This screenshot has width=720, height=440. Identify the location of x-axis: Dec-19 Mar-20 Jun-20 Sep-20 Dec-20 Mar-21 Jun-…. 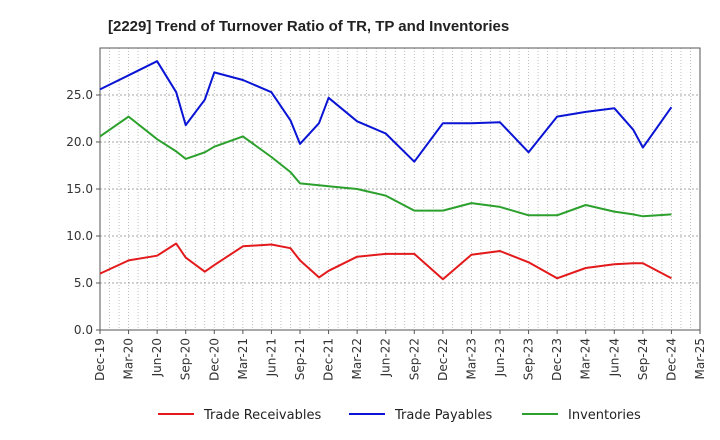
(400, 355).